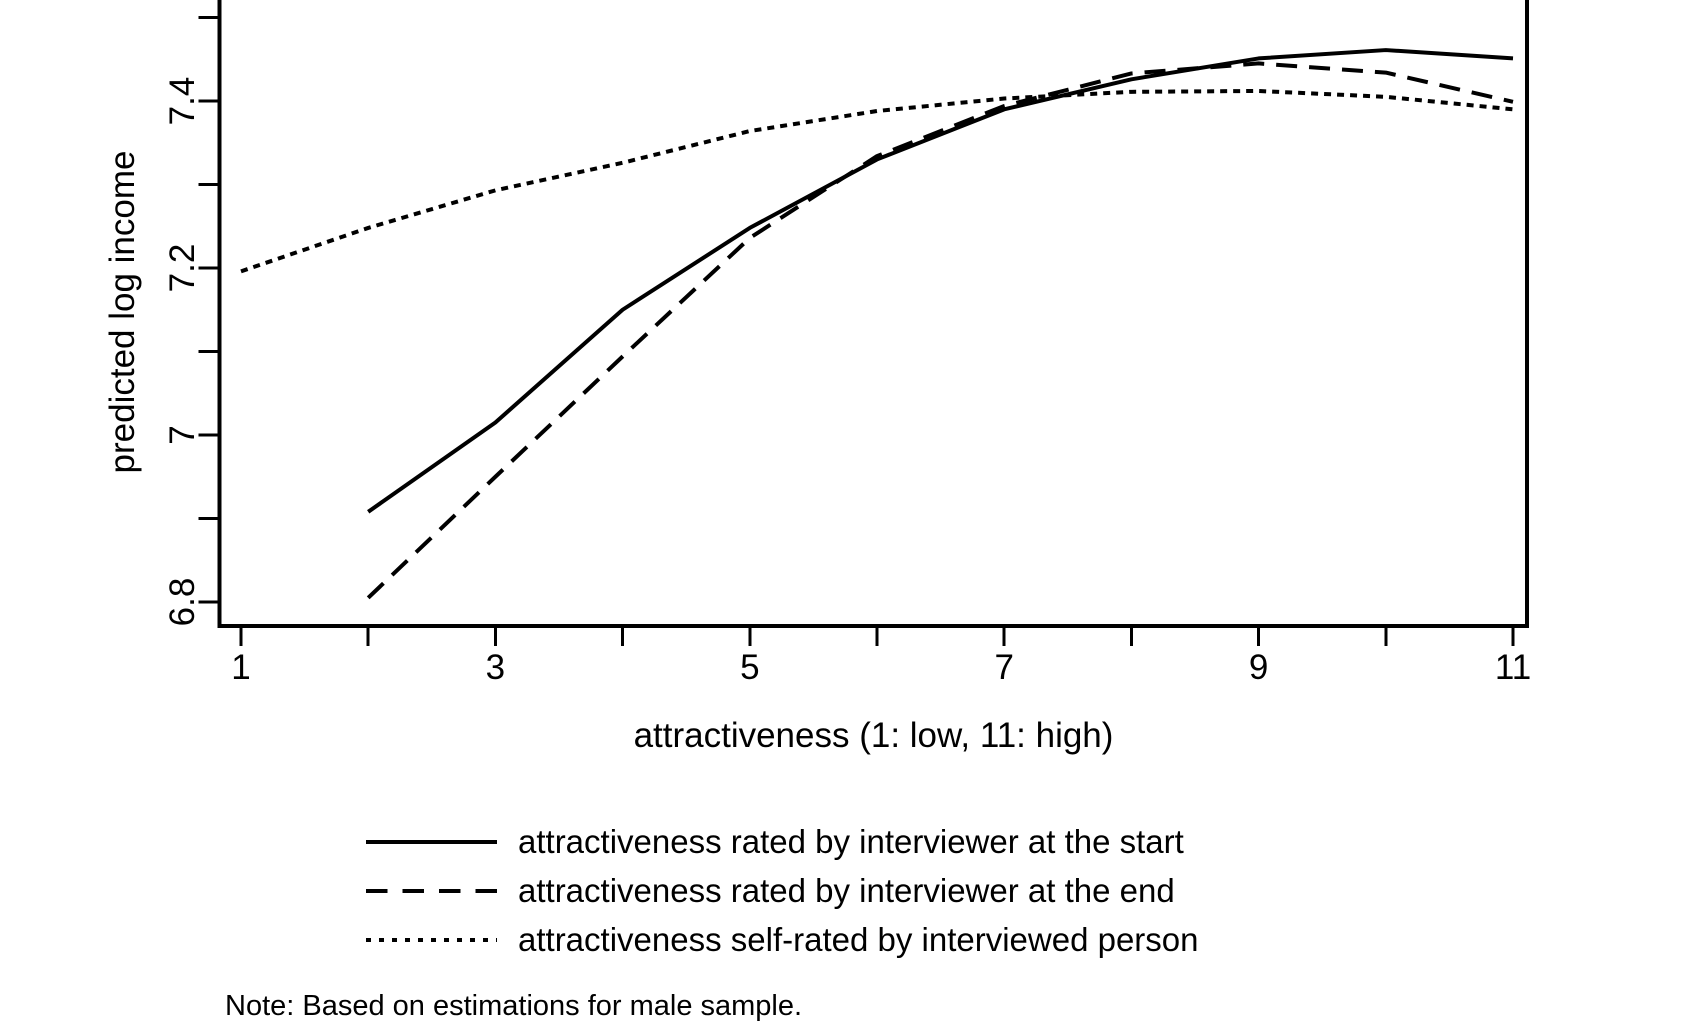 The image size is (1692, 1024). I want to click on series-line-self-rated, so click(877, 181).